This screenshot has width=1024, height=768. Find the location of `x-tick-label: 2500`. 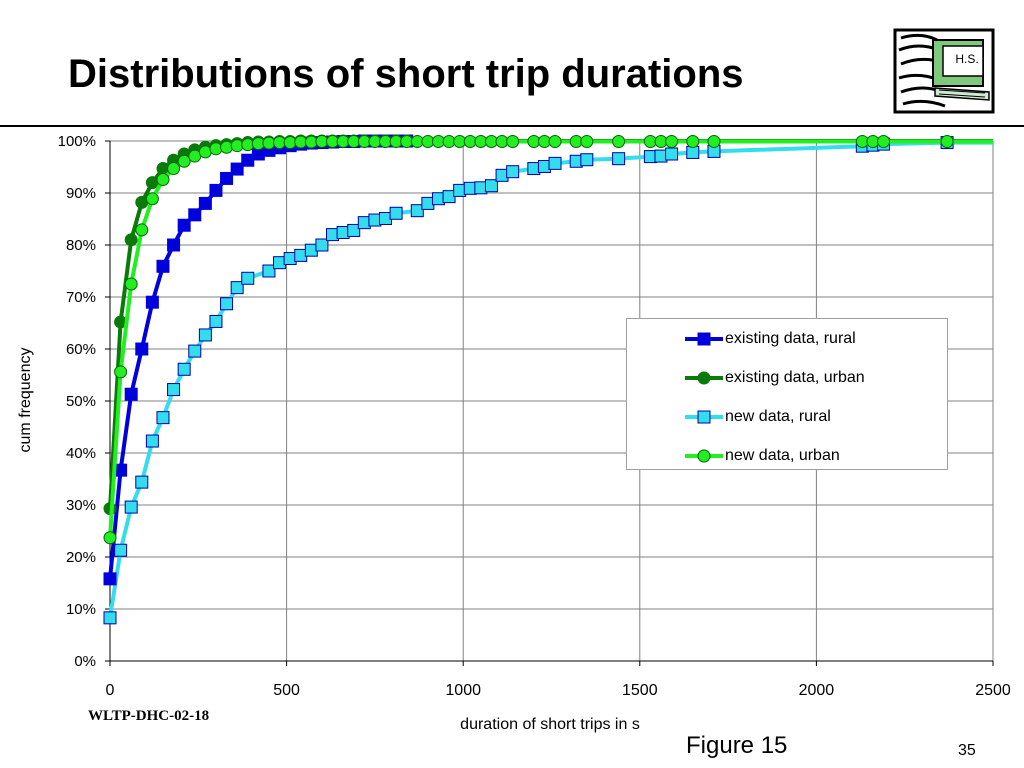

x-tick-label: 2500 is located at coordinates (993, 690).